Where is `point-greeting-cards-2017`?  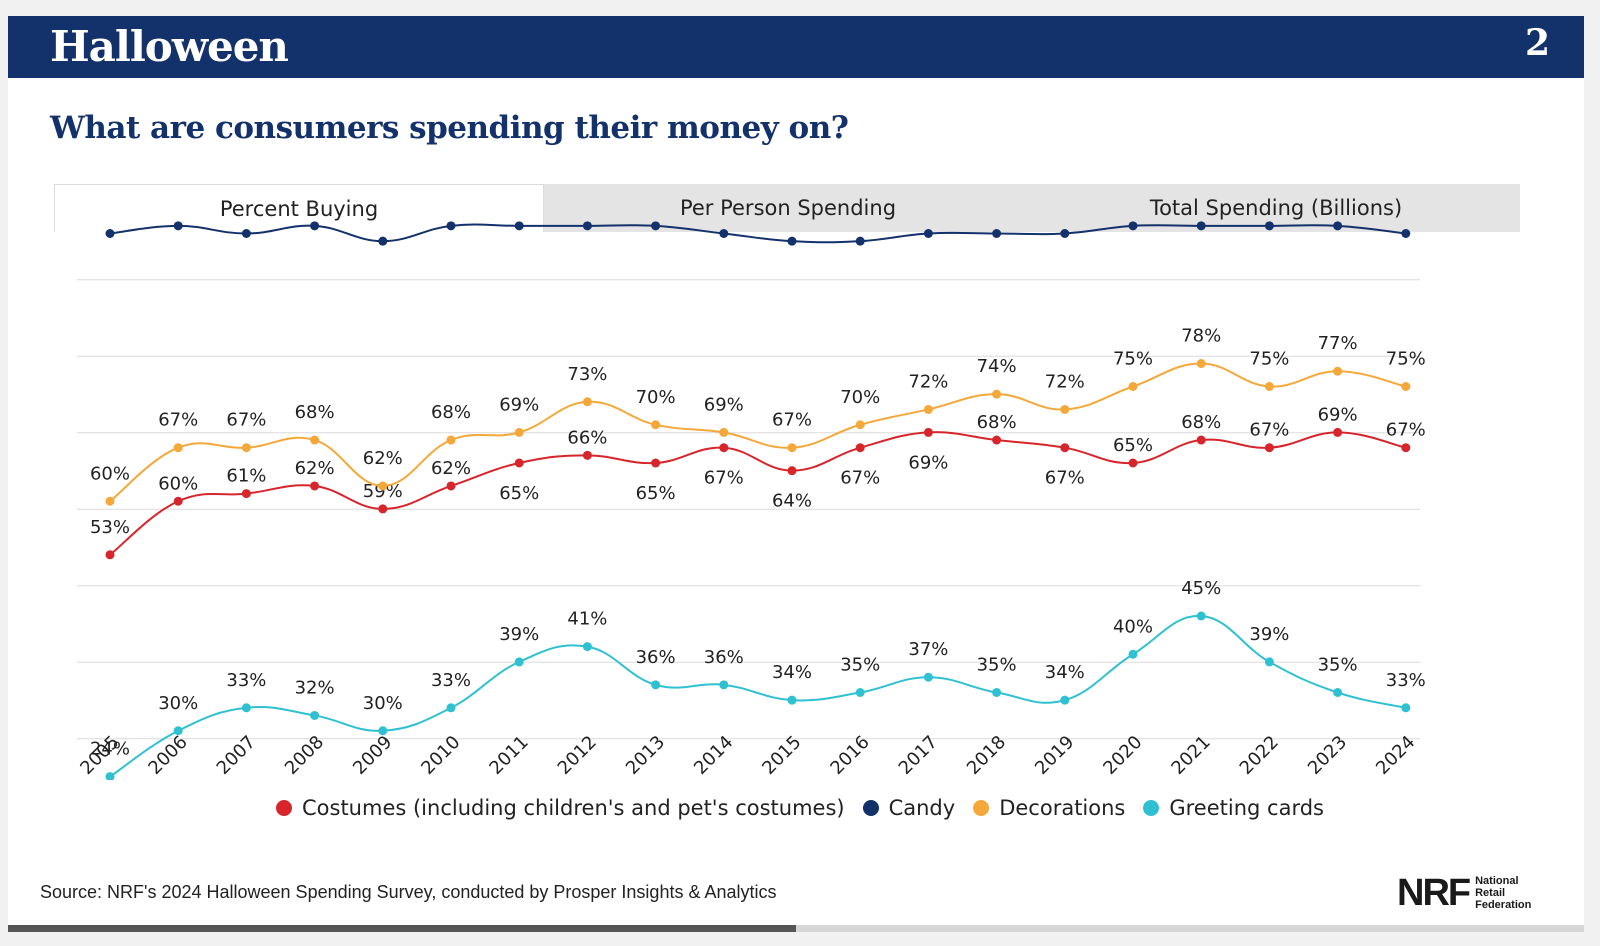 point-greeting-cards-2017 is located at coordinates (928, 677).